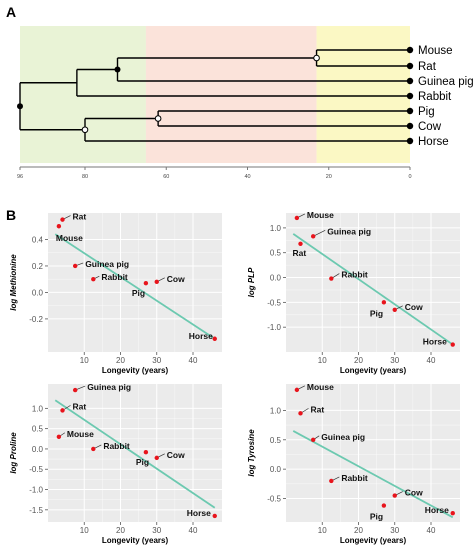  What do you see at coordinates (426, 112) in the screenshot?
I see `leaf-label-pig: Pig` at bounding box center [426, 112].